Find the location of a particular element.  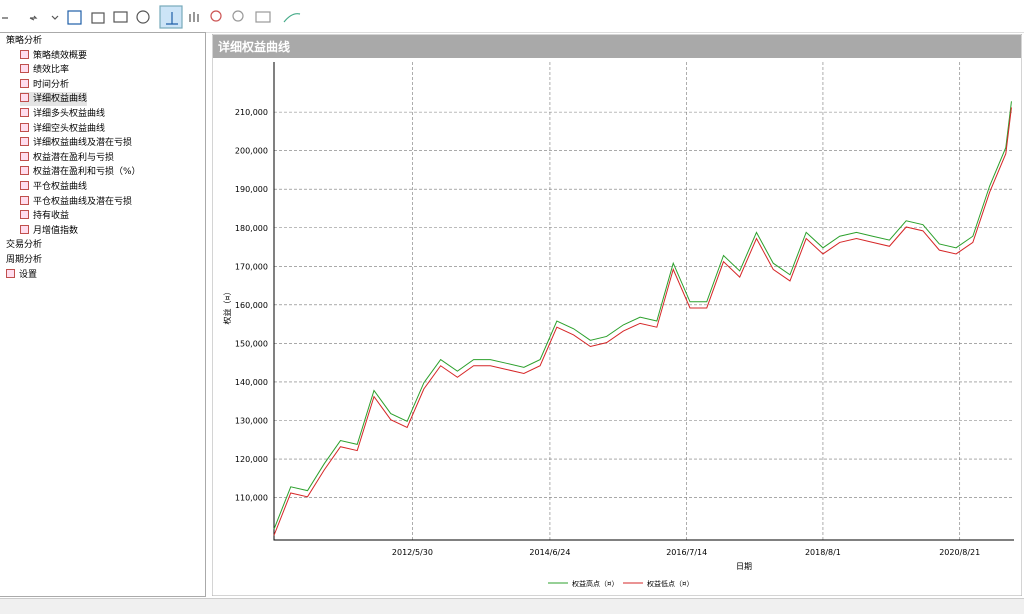

node-label: 交易分析 is located at coordinates (24, 245).